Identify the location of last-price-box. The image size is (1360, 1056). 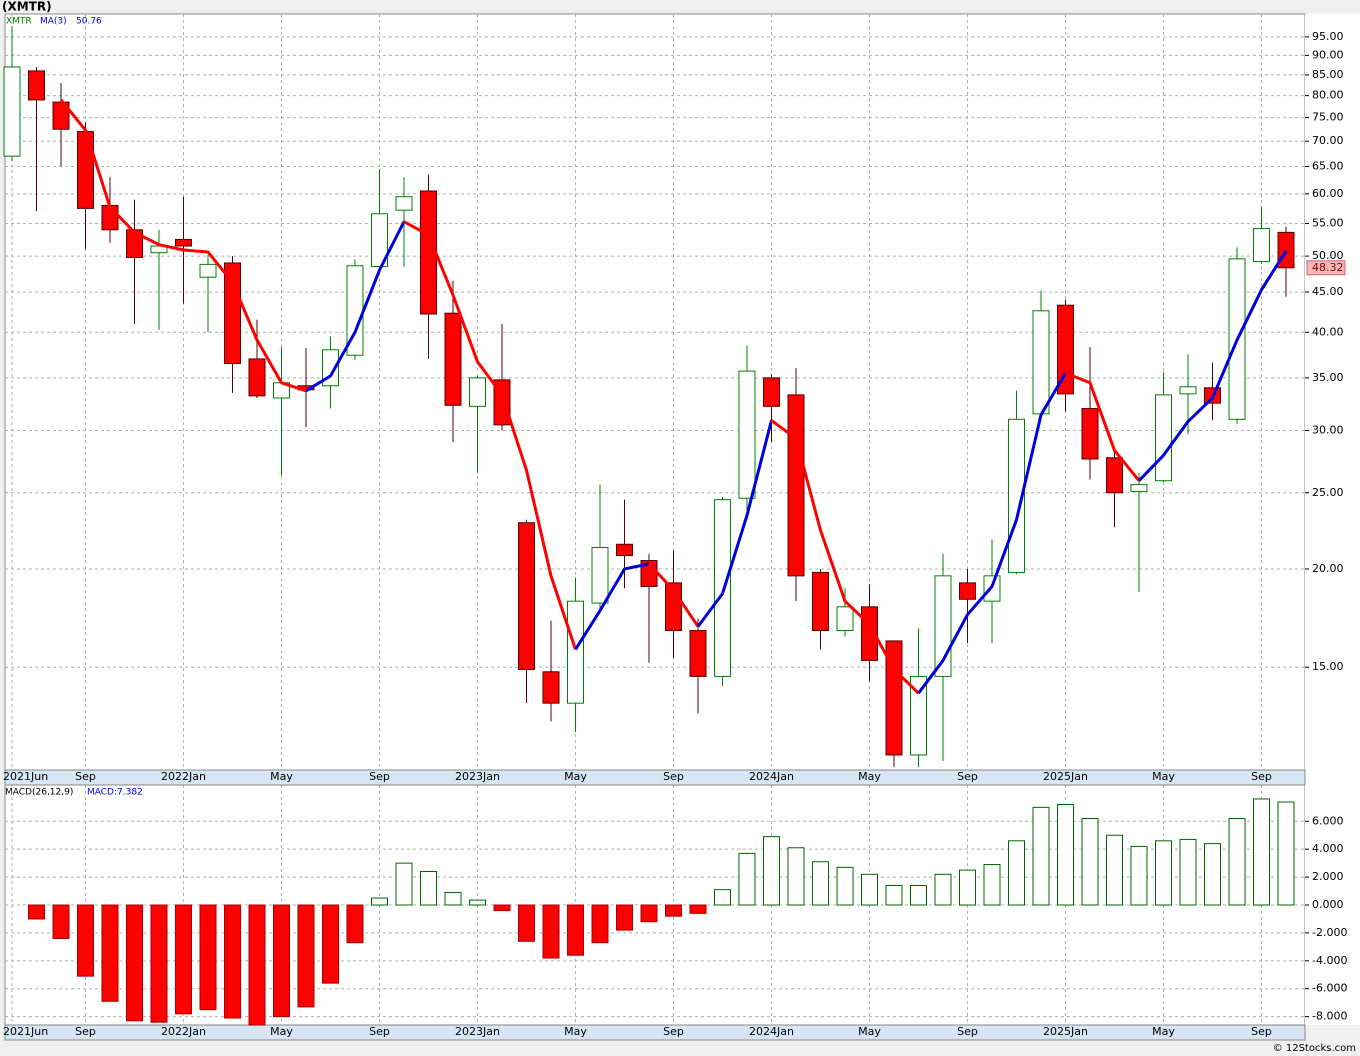
(1326, 268).